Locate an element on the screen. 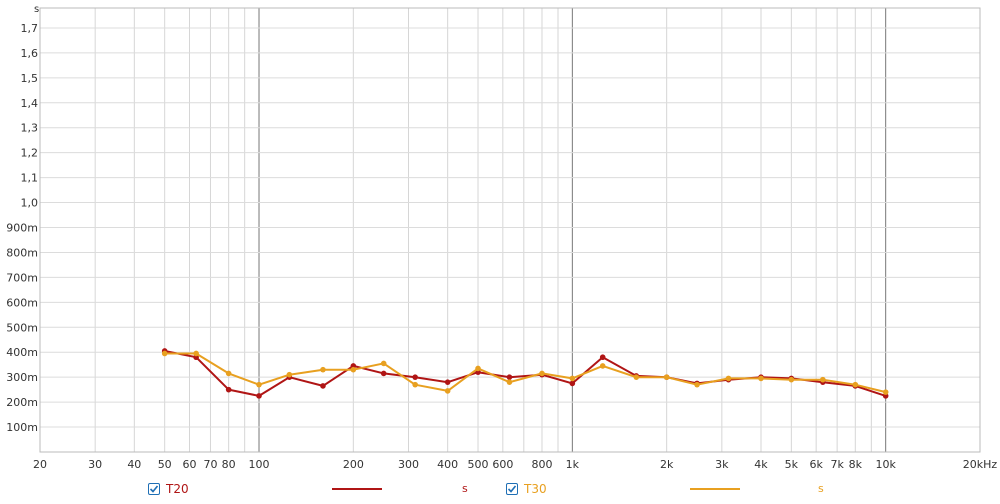  y-tick-label: 1,4 is located at coordinates (30, 103).